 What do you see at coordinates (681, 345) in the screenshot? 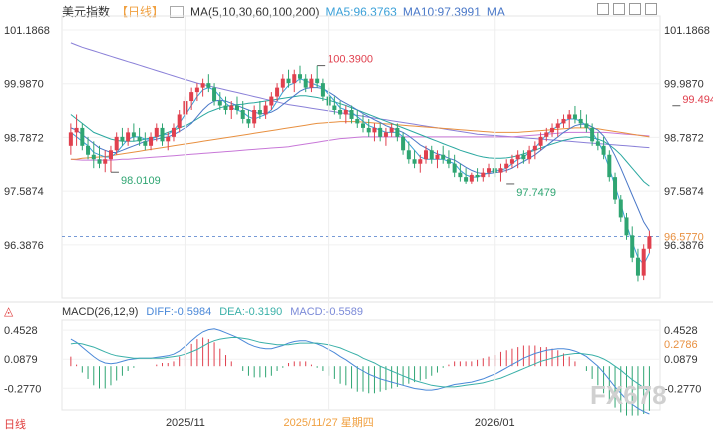
I see `macd-dea-marker: 0.2786` at bounding box center [681, 345].